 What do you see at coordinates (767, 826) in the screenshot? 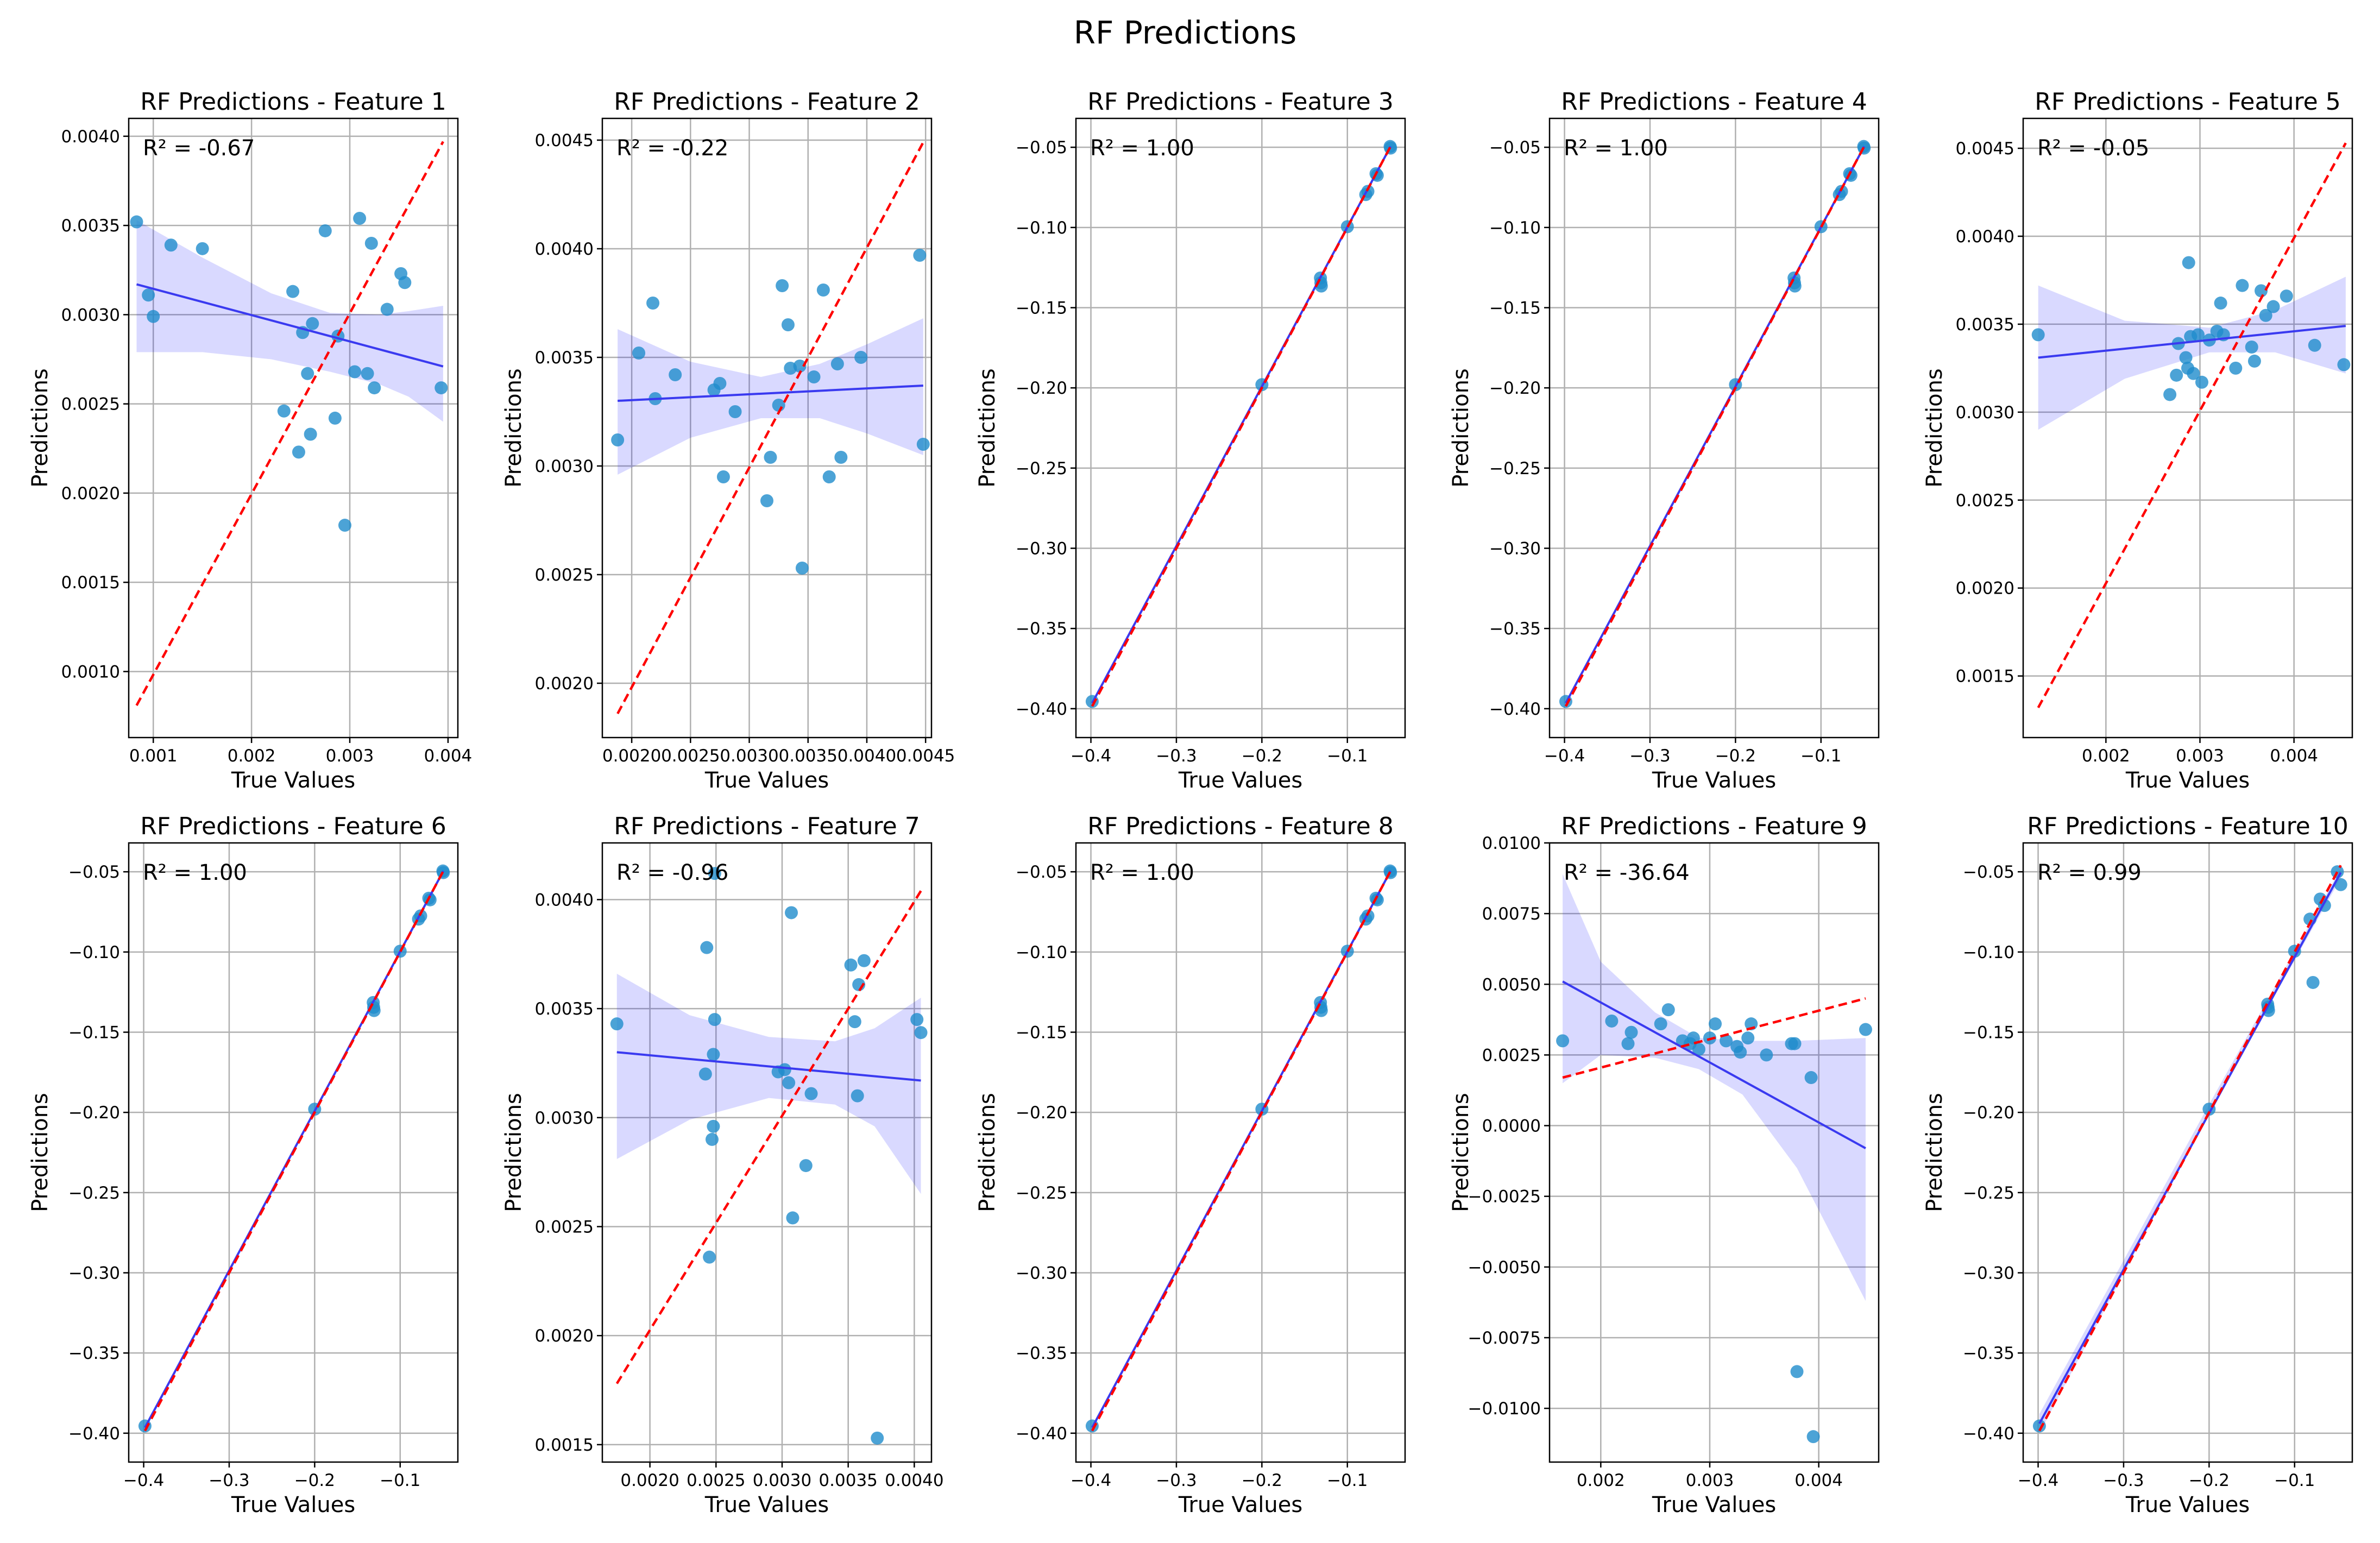
I see `subplot-title: RF Predictions - Feature 7` at bounding box center [767, 826].